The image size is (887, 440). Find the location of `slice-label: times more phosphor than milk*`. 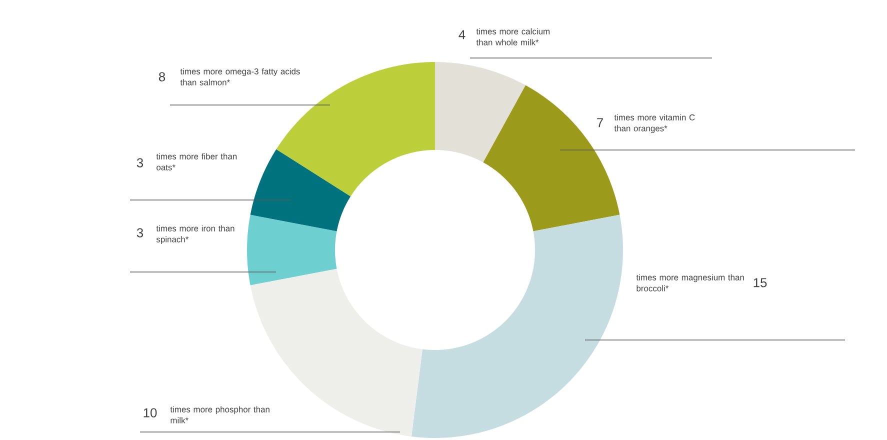

slice-label: times more phosphor than milk* is located at coordinates (220, 415).